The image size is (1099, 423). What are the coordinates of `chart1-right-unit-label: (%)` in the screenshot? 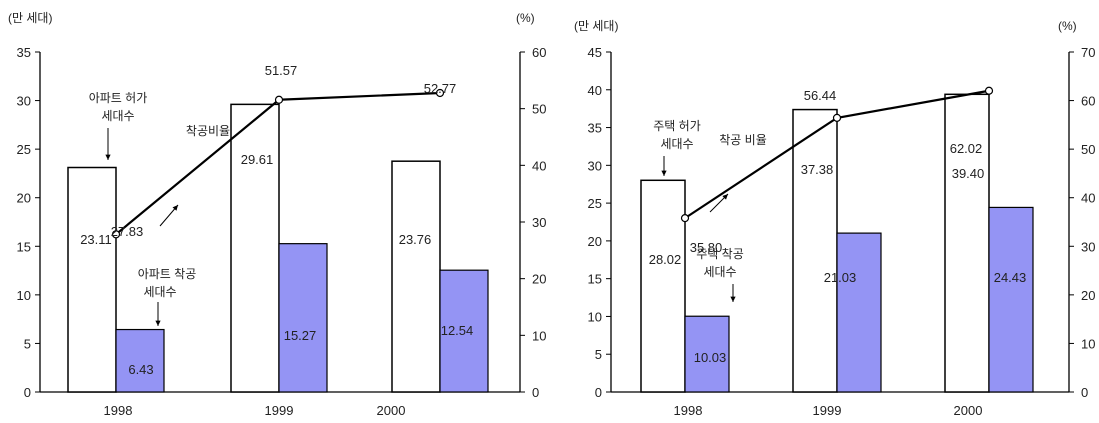 It's located at (525, 18).